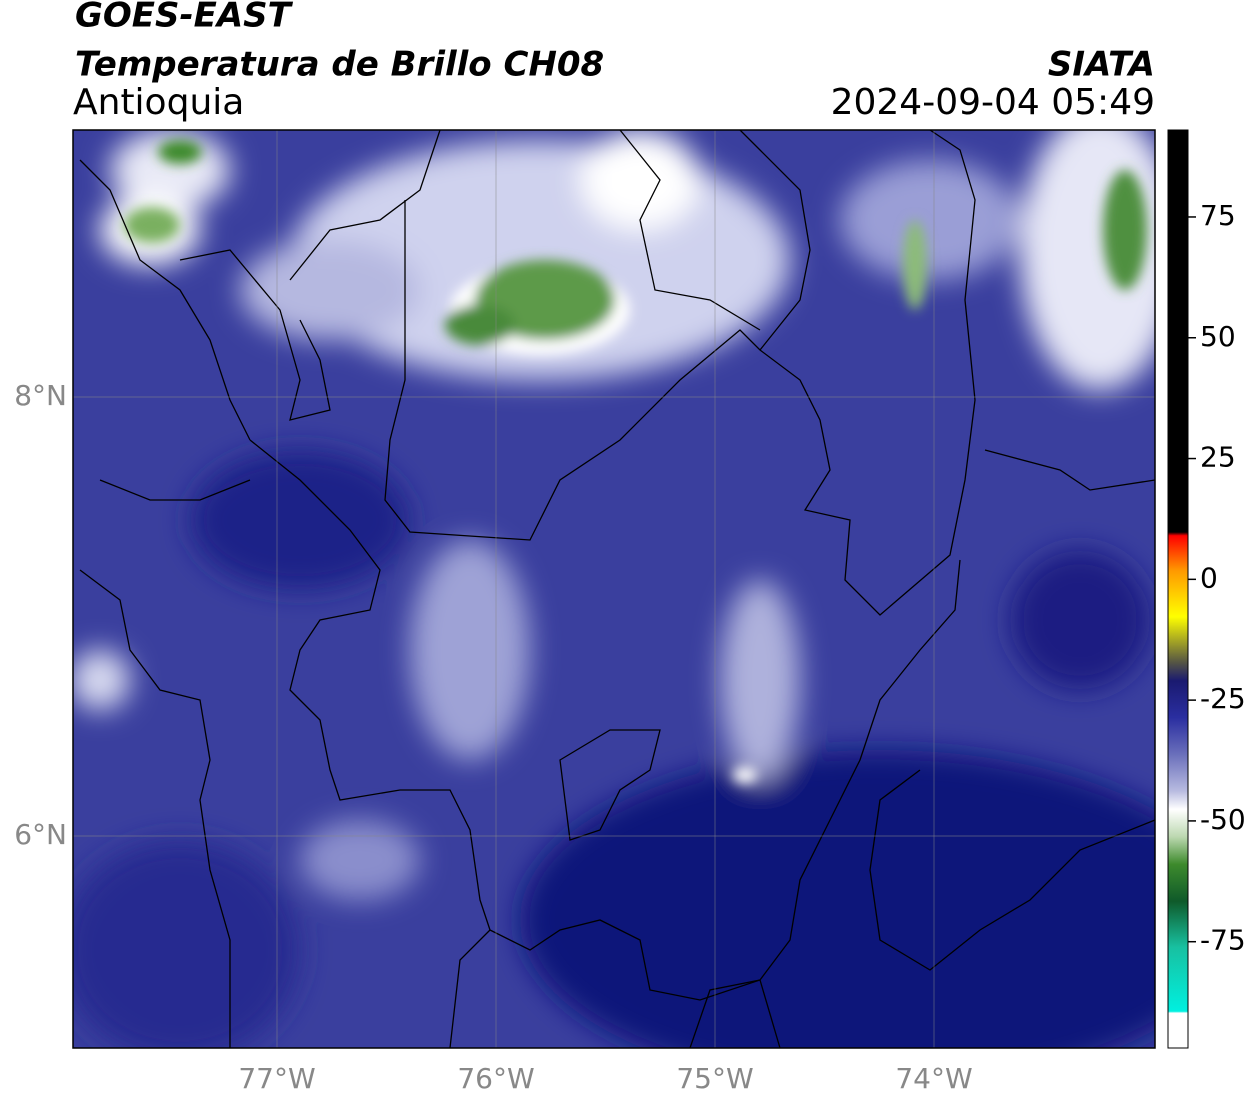  Describe the element at coordinates (40, 834) in the screenshot. I see `lat-label: 6°N` at that location.